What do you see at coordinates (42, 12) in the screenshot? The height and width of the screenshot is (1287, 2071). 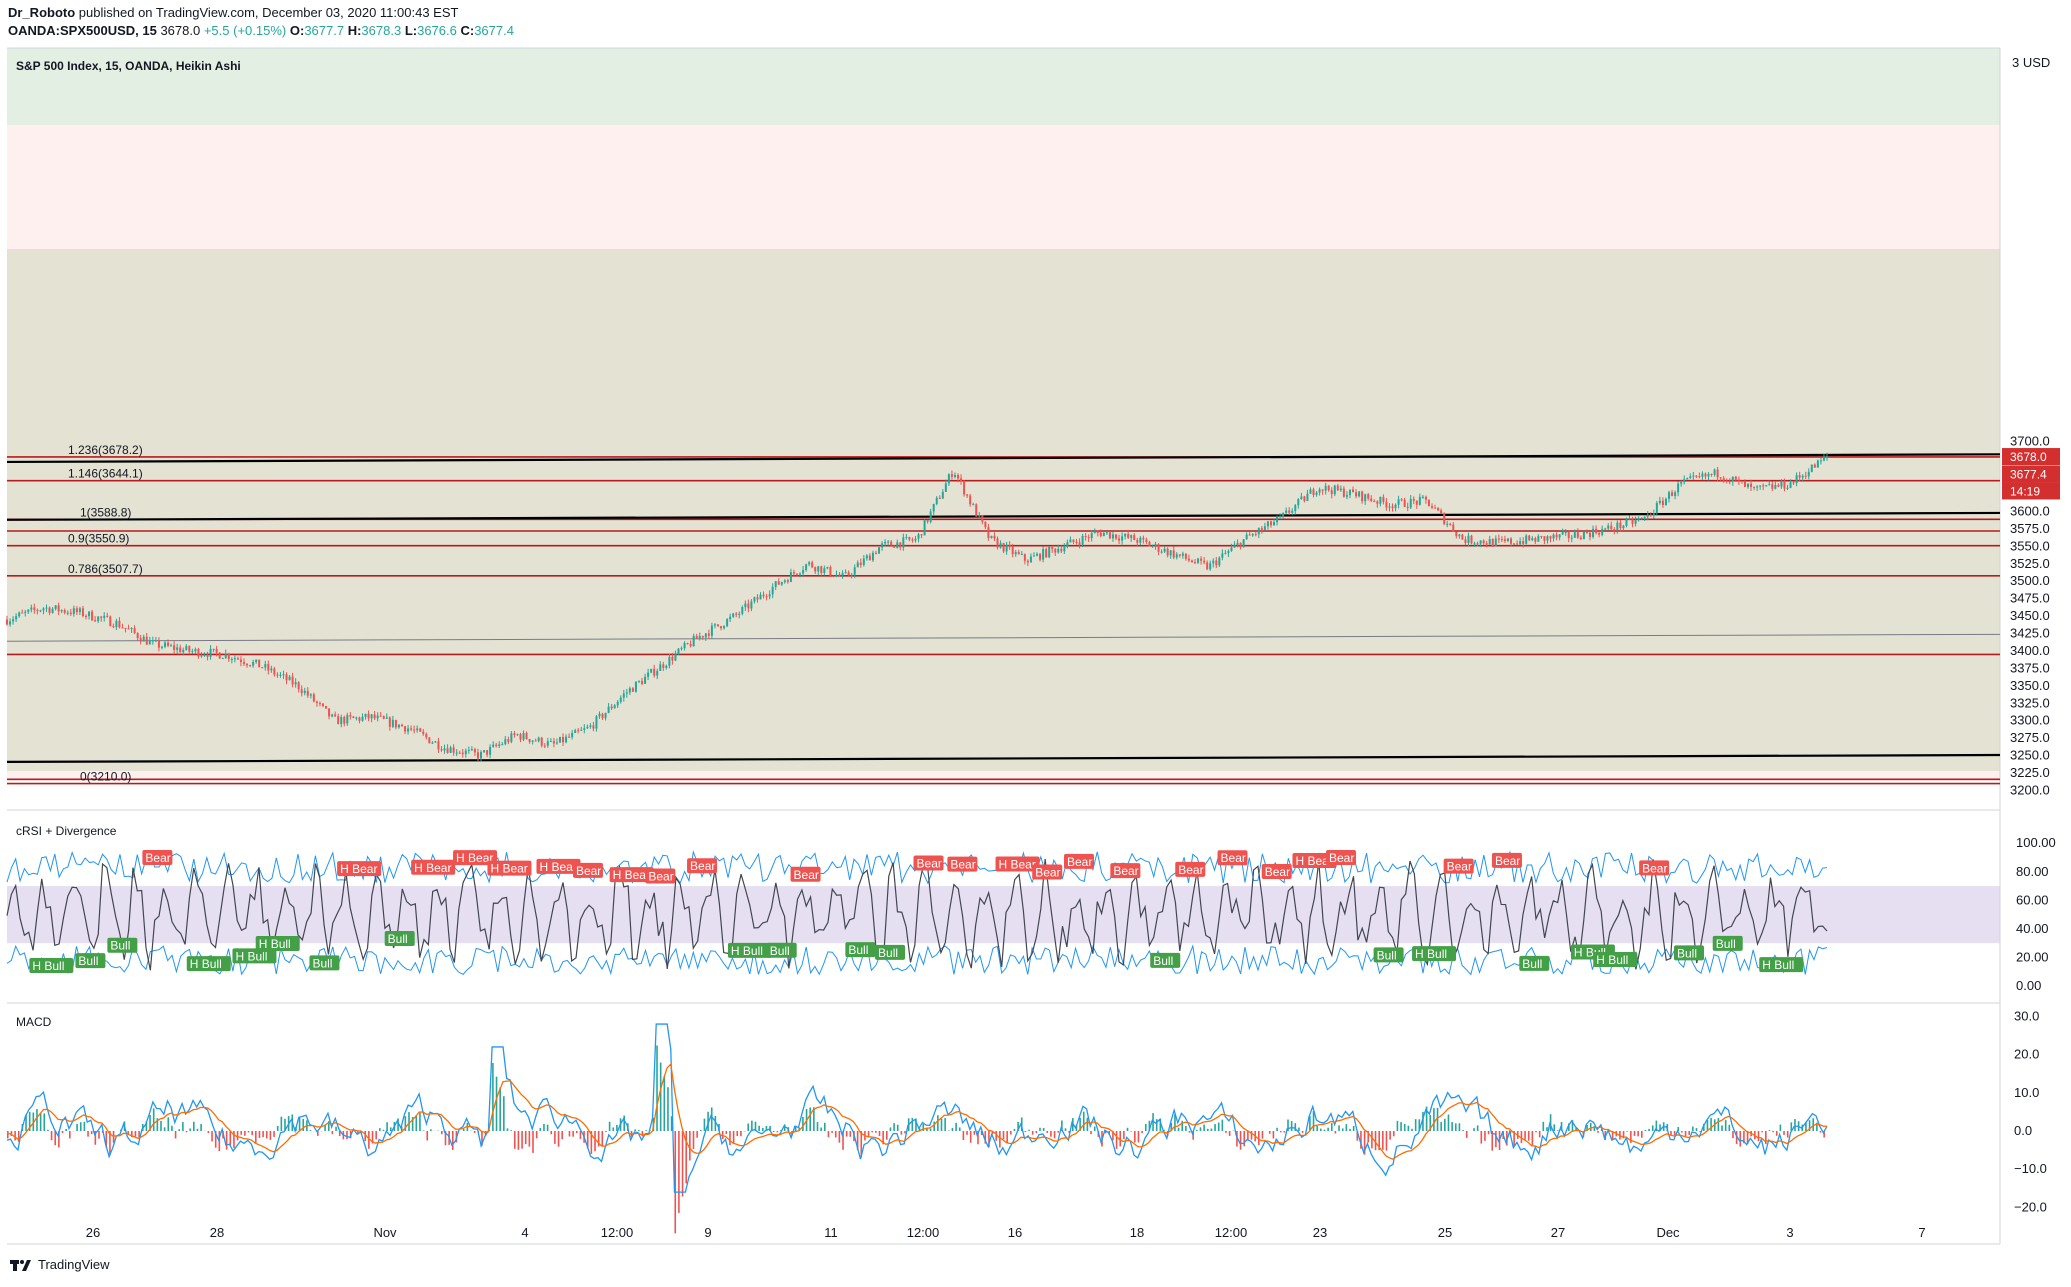 I see `author-name: Dr_Roboto` at bounding box center [42, 12].